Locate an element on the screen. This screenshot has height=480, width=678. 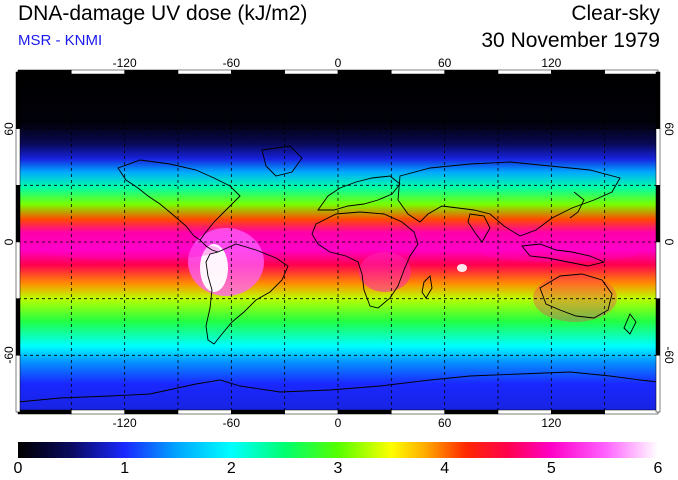
australia-dose is located at coordinates (575, 298).